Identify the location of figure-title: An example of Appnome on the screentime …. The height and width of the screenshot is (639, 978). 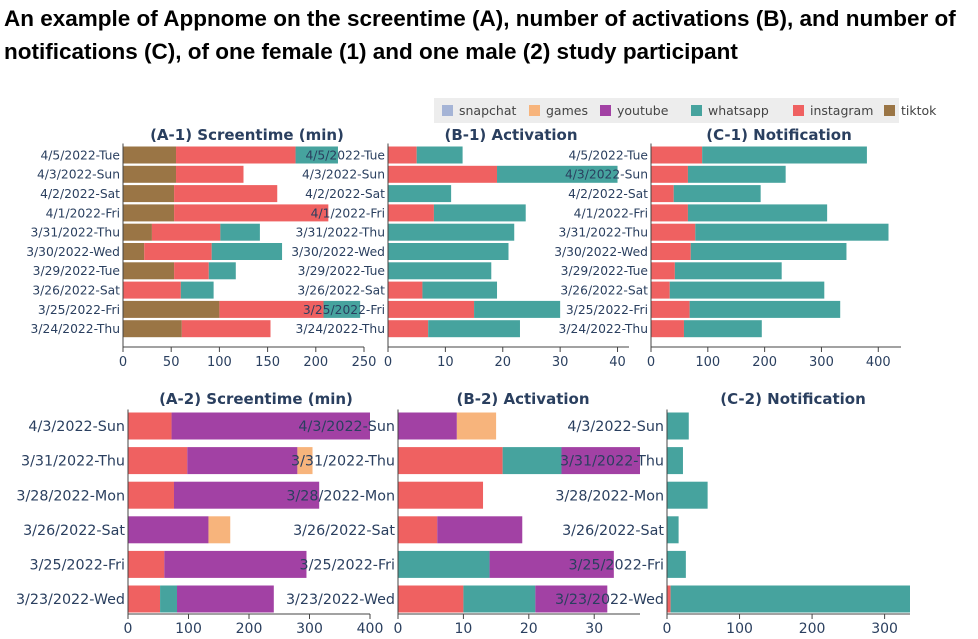
(480, 35).